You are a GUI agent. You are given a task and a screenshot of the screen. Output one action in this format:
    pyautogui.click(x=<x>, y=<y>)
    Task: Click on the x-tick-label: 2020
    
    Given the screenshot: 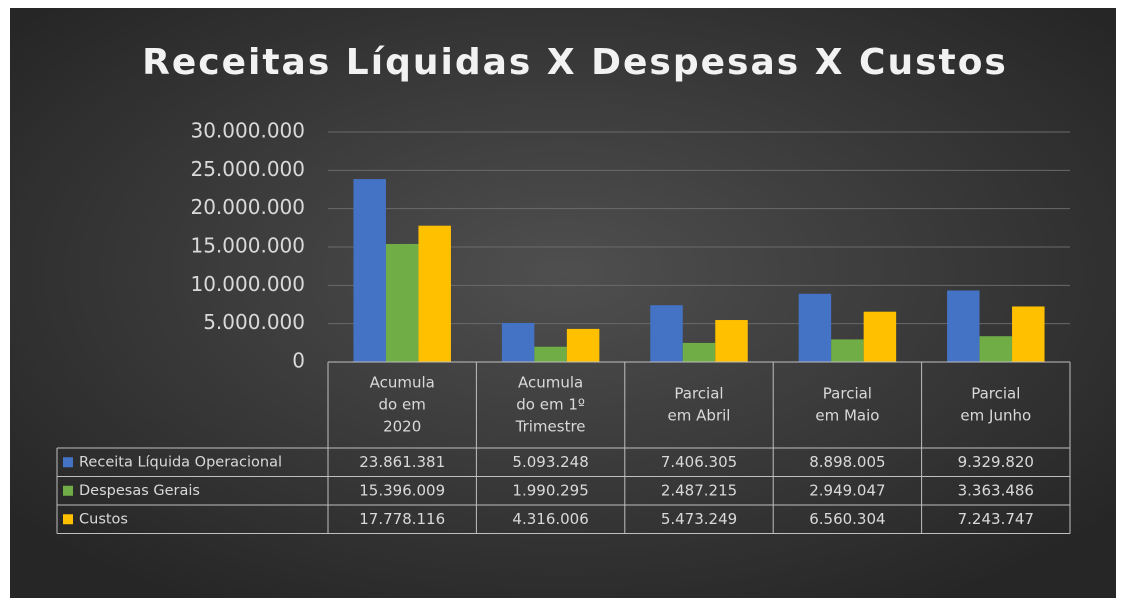 What is the action you would take?
    pyautogui.click(x=402, y=427)
    